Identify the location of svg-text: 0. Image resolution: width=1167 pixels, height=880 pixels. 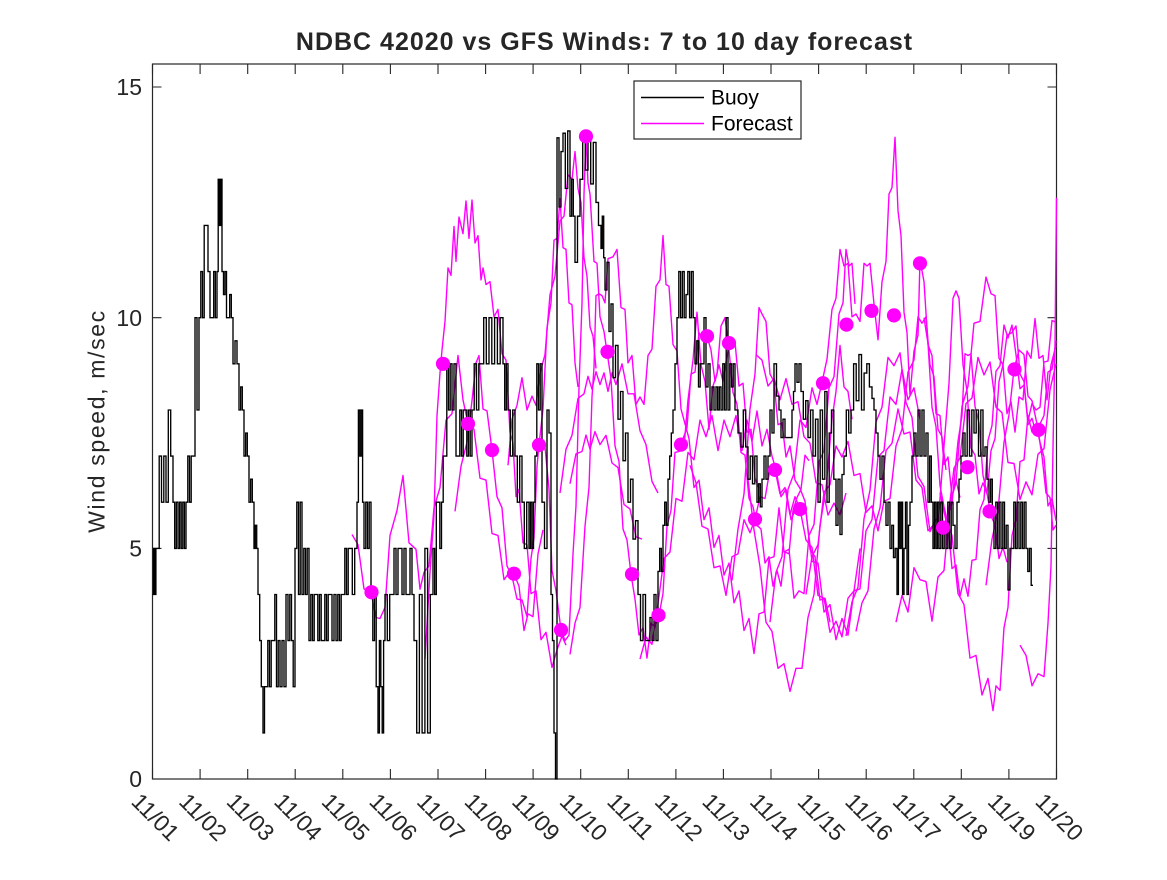
(135, 779).